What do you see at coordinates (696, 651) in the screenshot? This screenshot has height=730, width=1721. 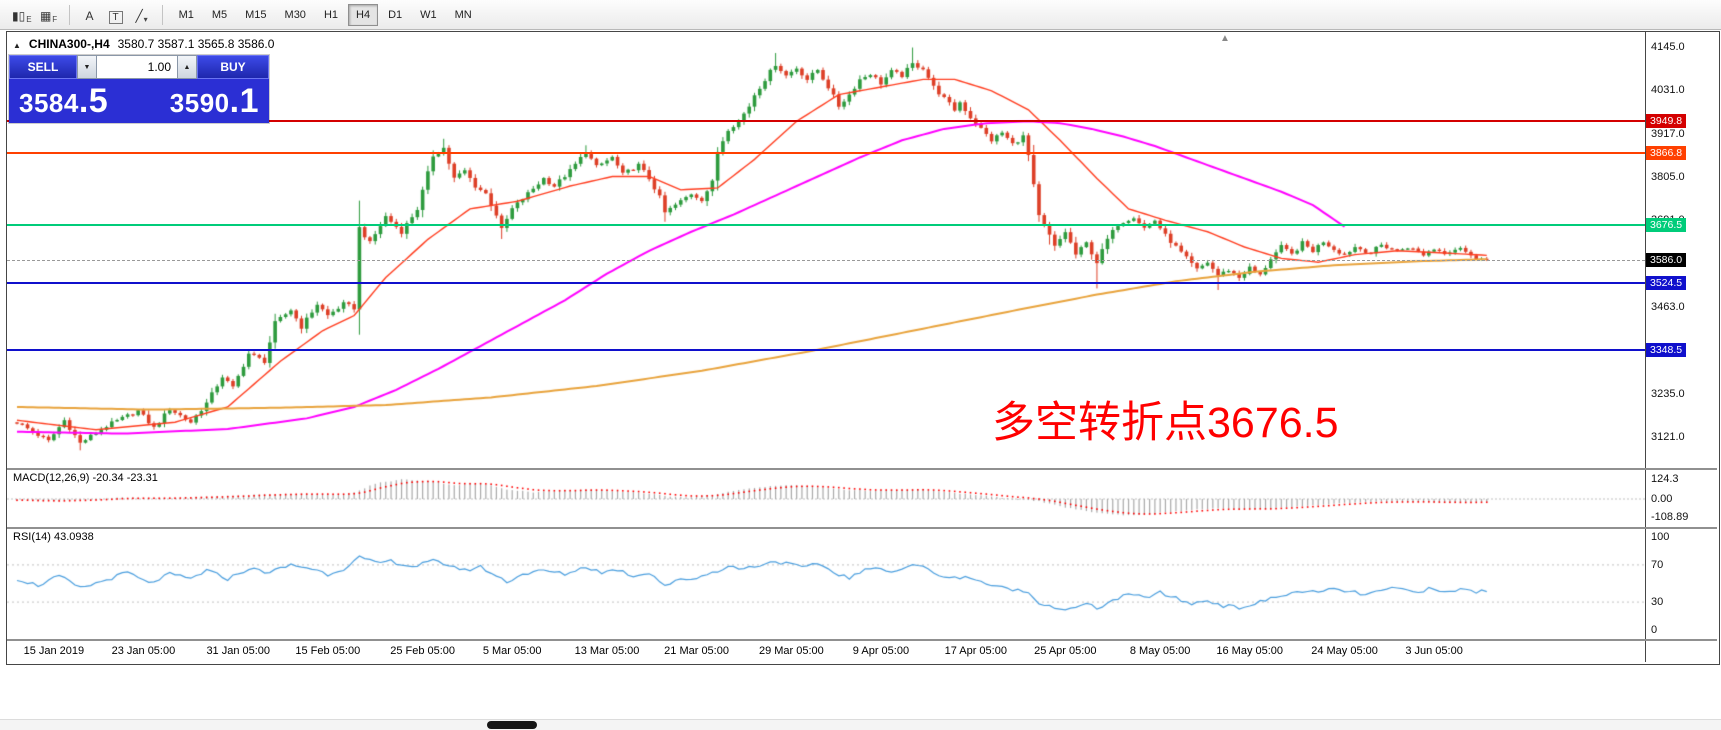 I see `date-label: 21 Mar 05:00` at bounding box center [696, 651].